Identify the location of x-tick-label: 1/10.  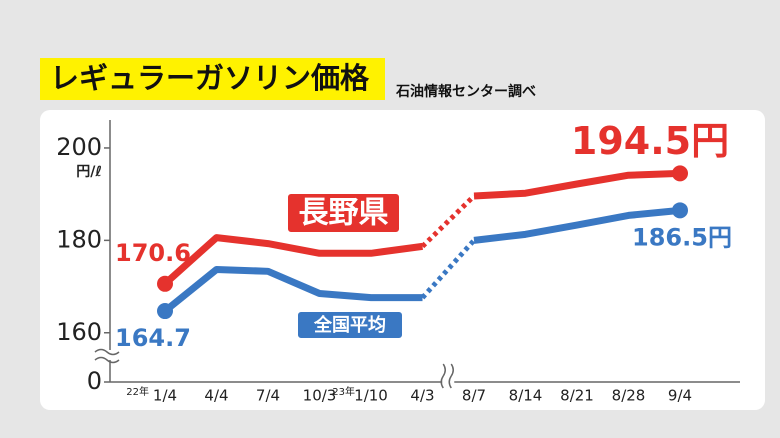
(371, 396).